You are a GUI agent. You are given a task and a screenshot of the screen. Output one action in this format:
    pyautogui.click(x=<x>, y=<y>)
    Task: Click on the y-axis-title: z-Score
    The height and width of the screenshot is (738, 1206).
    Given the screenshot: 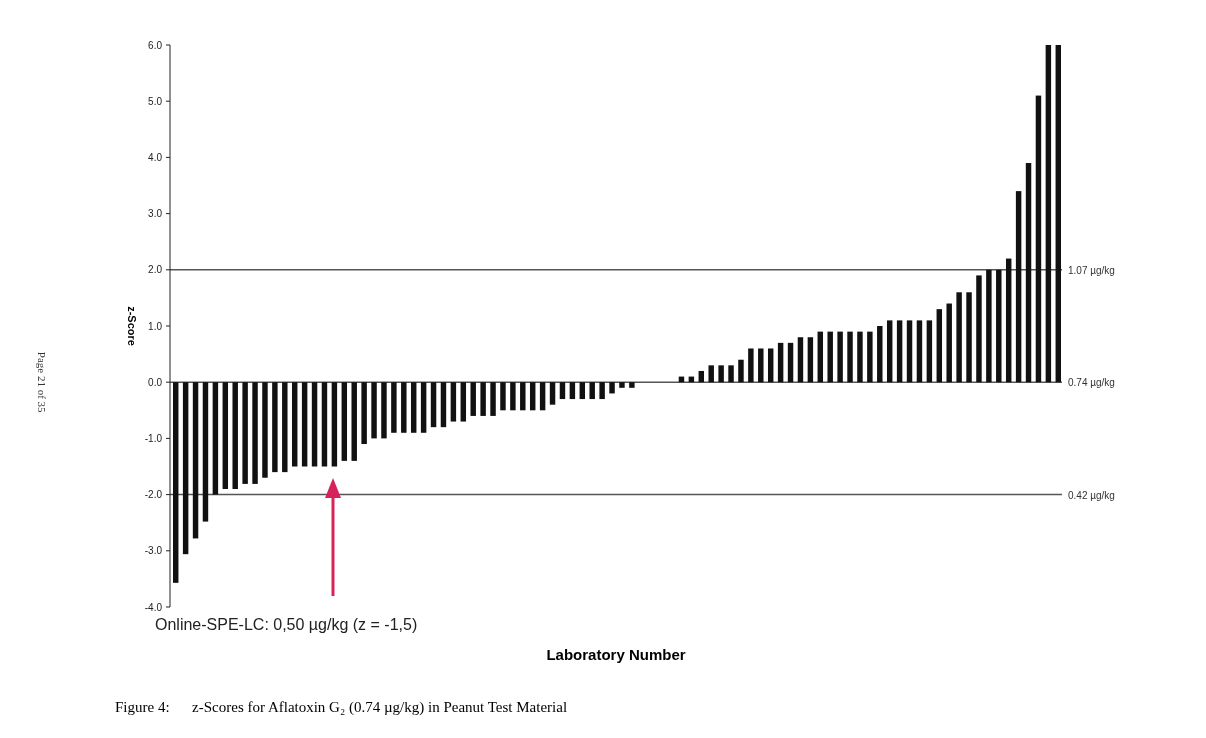 What is the action you would take?
    pyautogui.click(x=132, y=326)
    